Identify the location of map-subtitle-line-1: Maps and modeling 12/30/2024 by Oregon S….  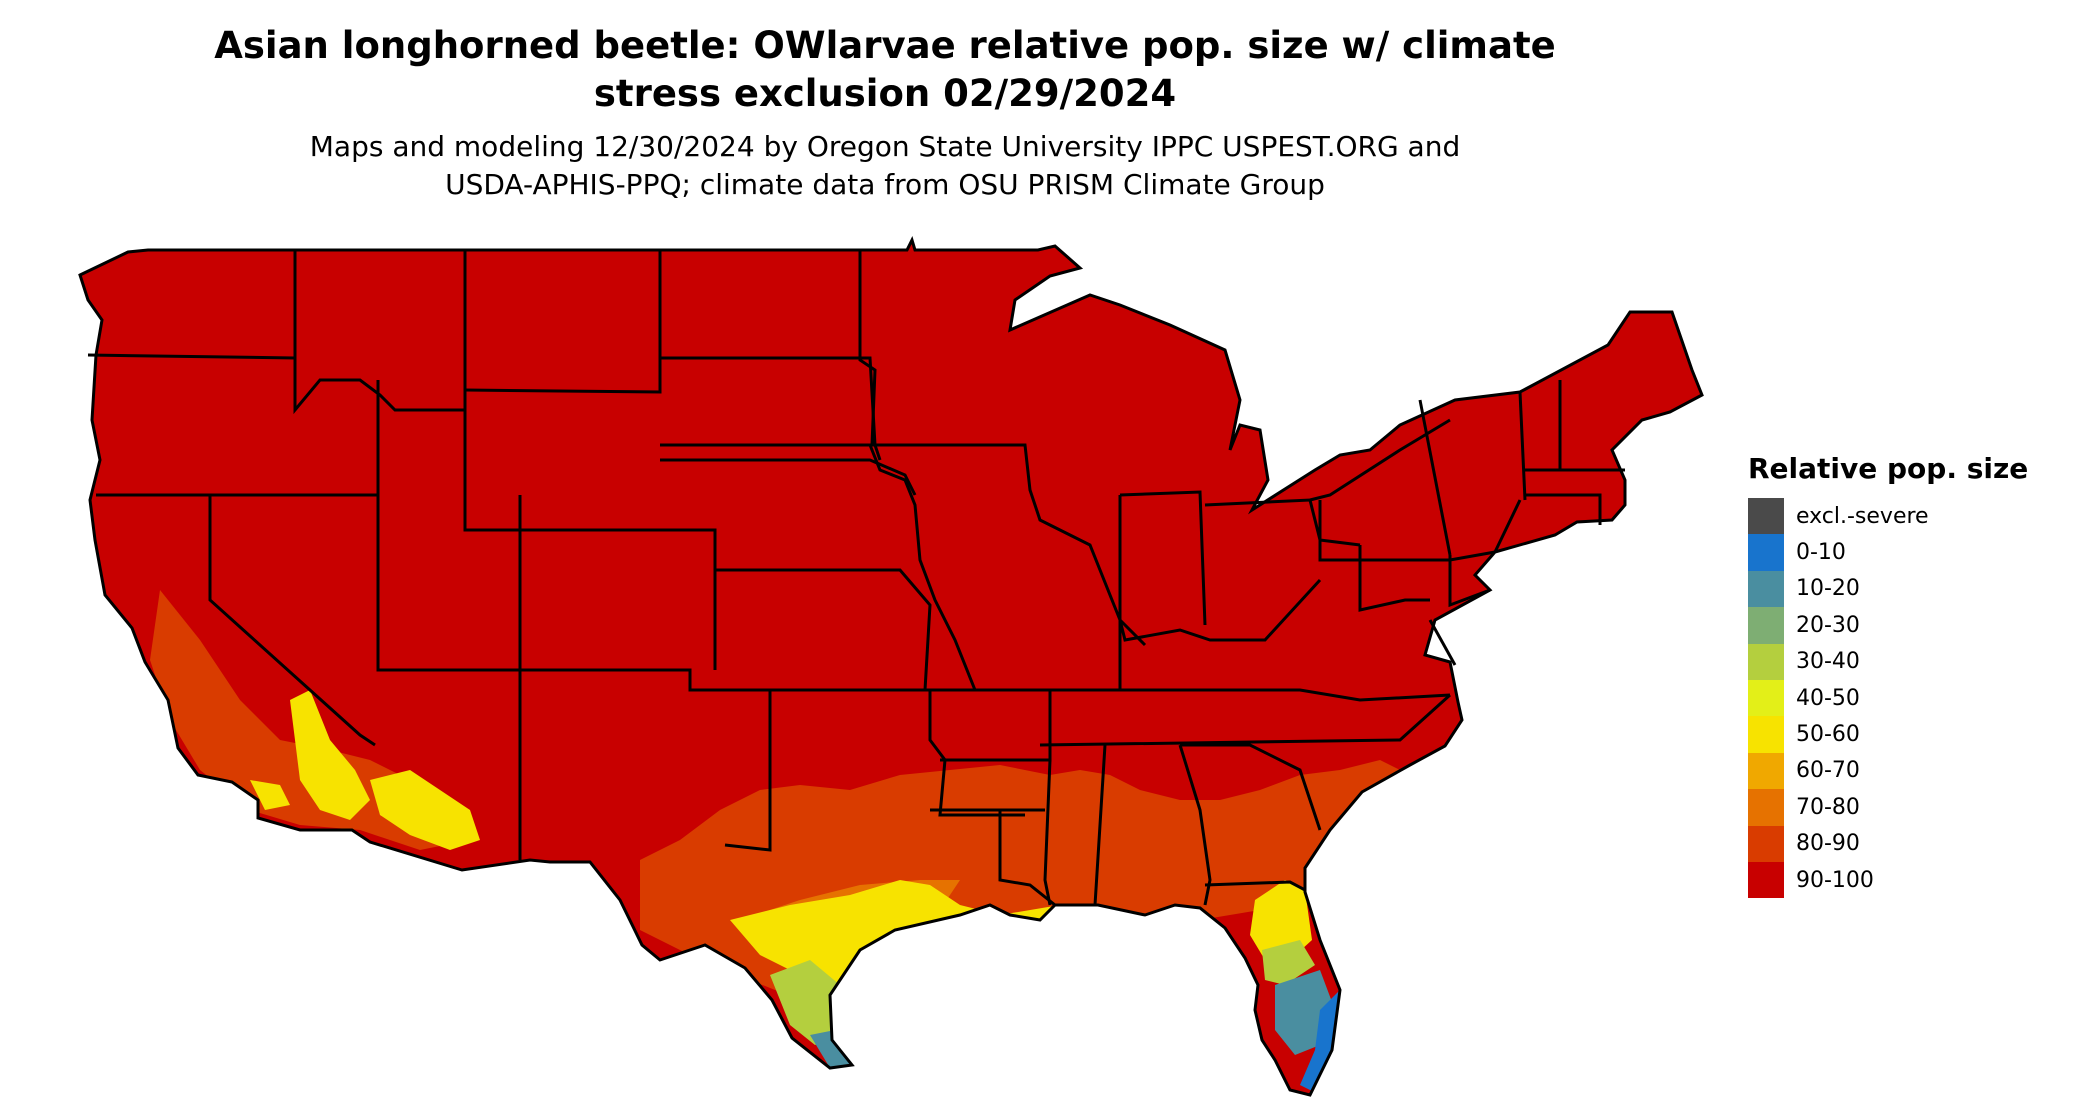
(885, 146).